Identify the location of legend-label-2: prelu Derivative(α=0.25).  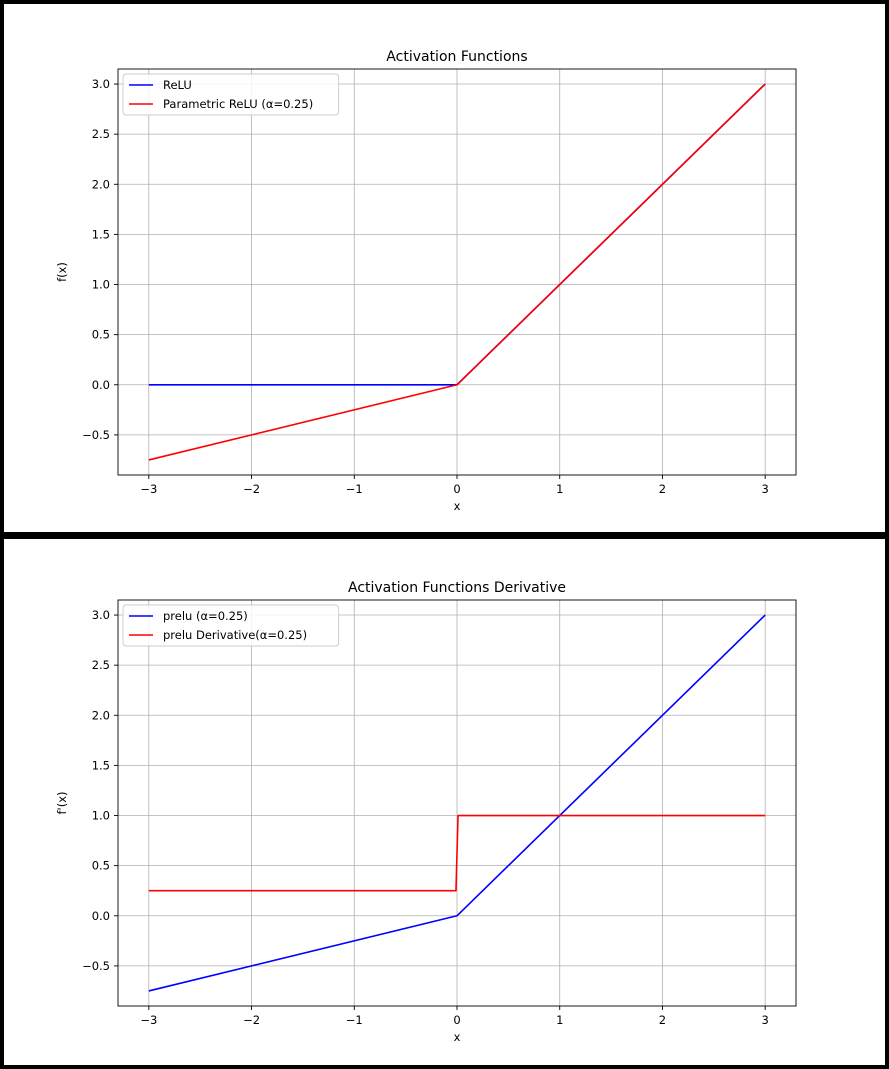
(235, 635).